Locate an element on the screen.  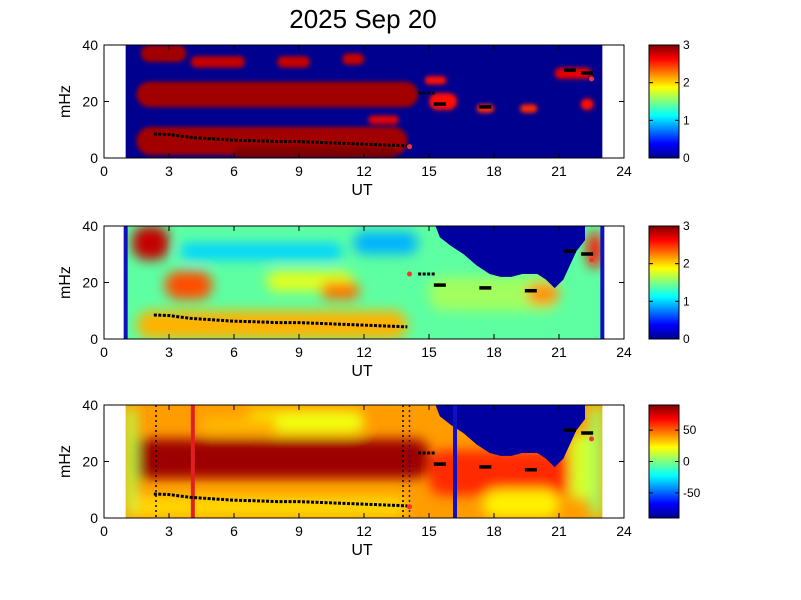
figure-title: 2025 Sep 20 is located at coordinates (362, 19).